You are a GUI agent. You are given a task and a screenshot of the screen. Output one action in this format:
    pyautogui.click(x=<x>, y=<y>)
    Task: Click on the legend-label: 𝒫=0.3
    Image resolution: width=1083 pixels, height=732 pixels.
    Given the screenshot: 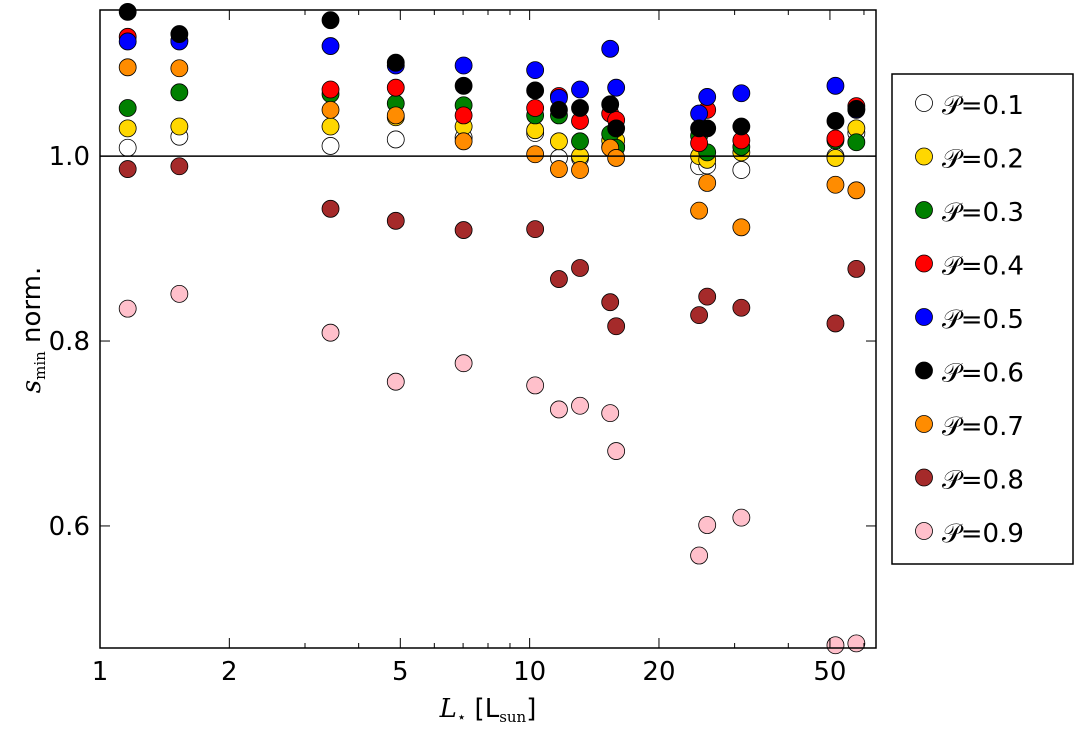 What is the action you would take?
    pyautogui.click(x=983, y=213)
    